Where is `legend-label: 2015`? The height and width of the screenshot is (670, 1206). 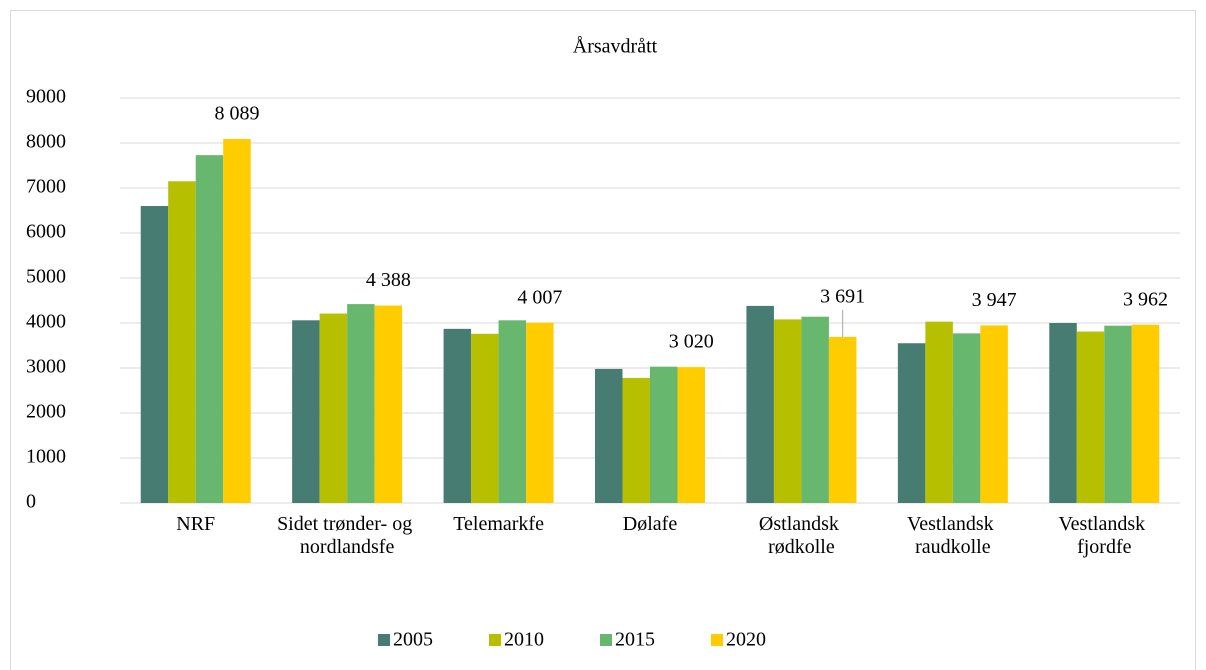 legend-label: 2015 is located at coordinates (635, 640).